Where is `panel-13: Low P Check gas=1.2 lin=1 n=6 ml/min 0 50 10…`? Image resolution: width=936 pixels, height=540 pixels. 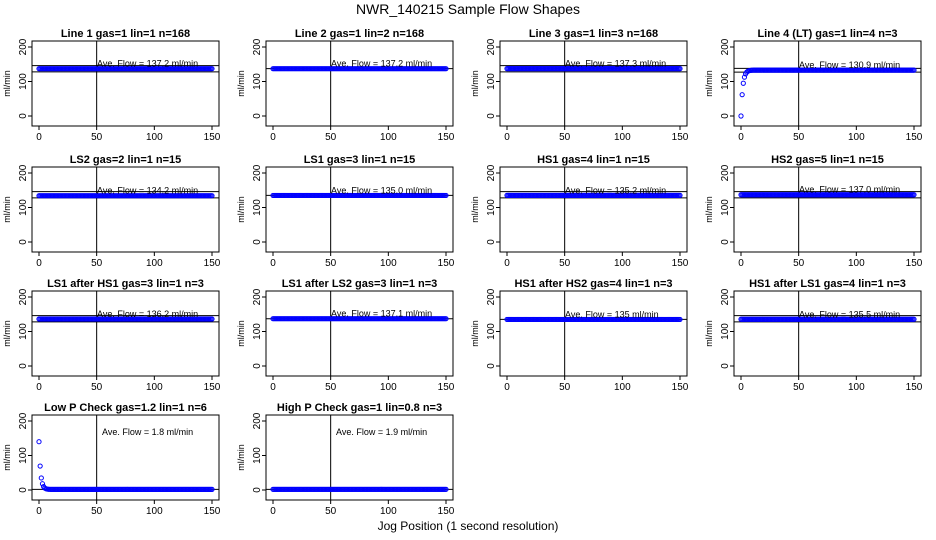 panel-13: Low P Check gas=1.2 lin=1 n=6 ml/min 0 50 10… is located at coordinates (111, 459).